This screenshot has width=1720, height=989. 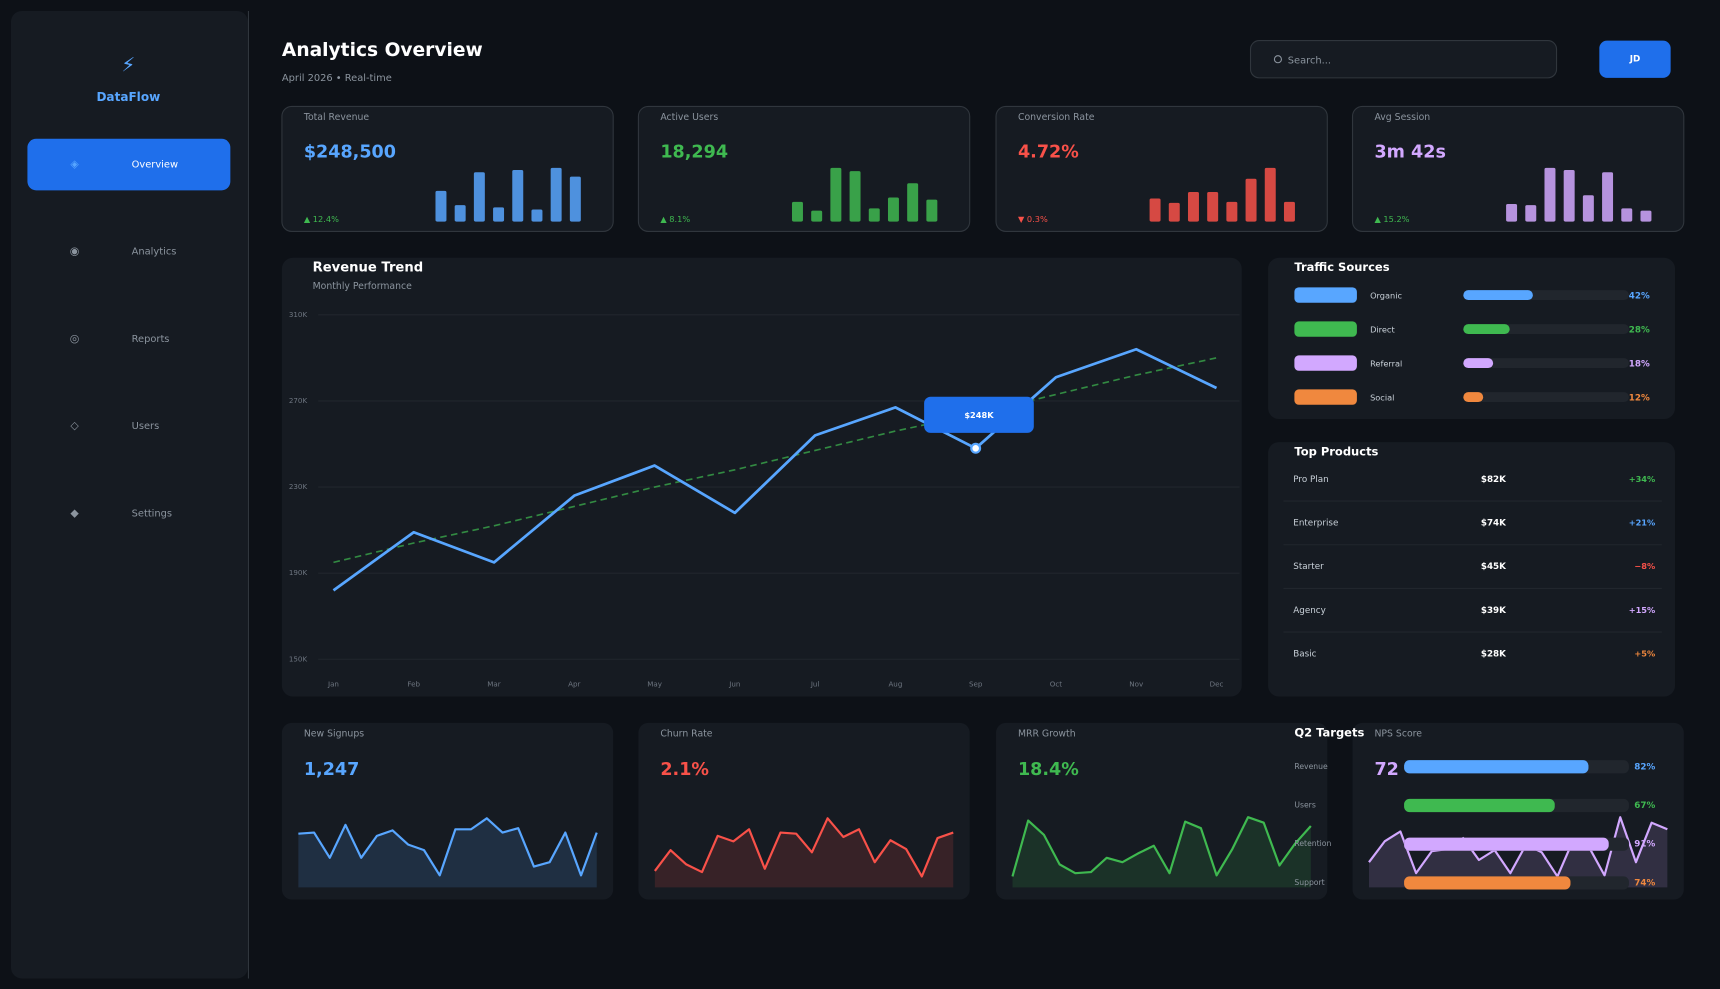 What do you see at coordinates (1312, 843) in the screenshot?
I see `target-name: Retention` at bounding box center [1312, 843].